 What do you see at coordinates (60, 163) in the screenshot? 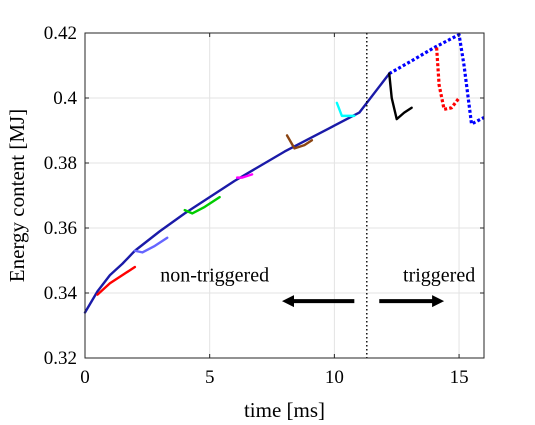
I see `y-tick-label: 0.38` at bounding box center [60, 163].